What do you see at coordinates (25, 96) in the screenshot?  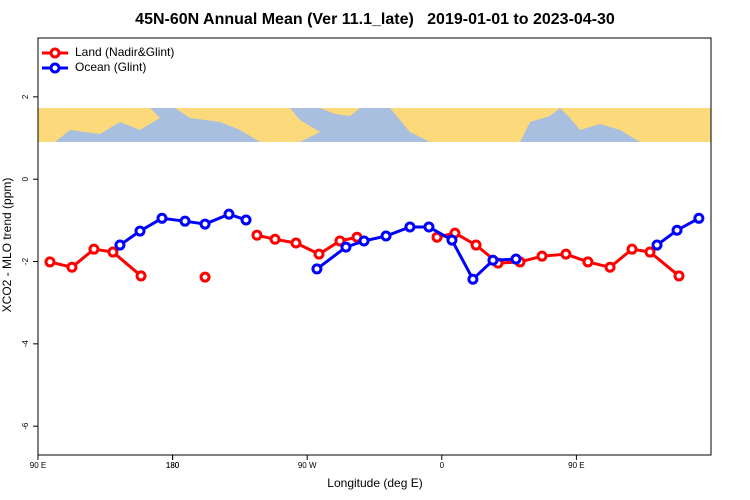 I see `y-tick-label: 2` at bounding box center [25, 96].